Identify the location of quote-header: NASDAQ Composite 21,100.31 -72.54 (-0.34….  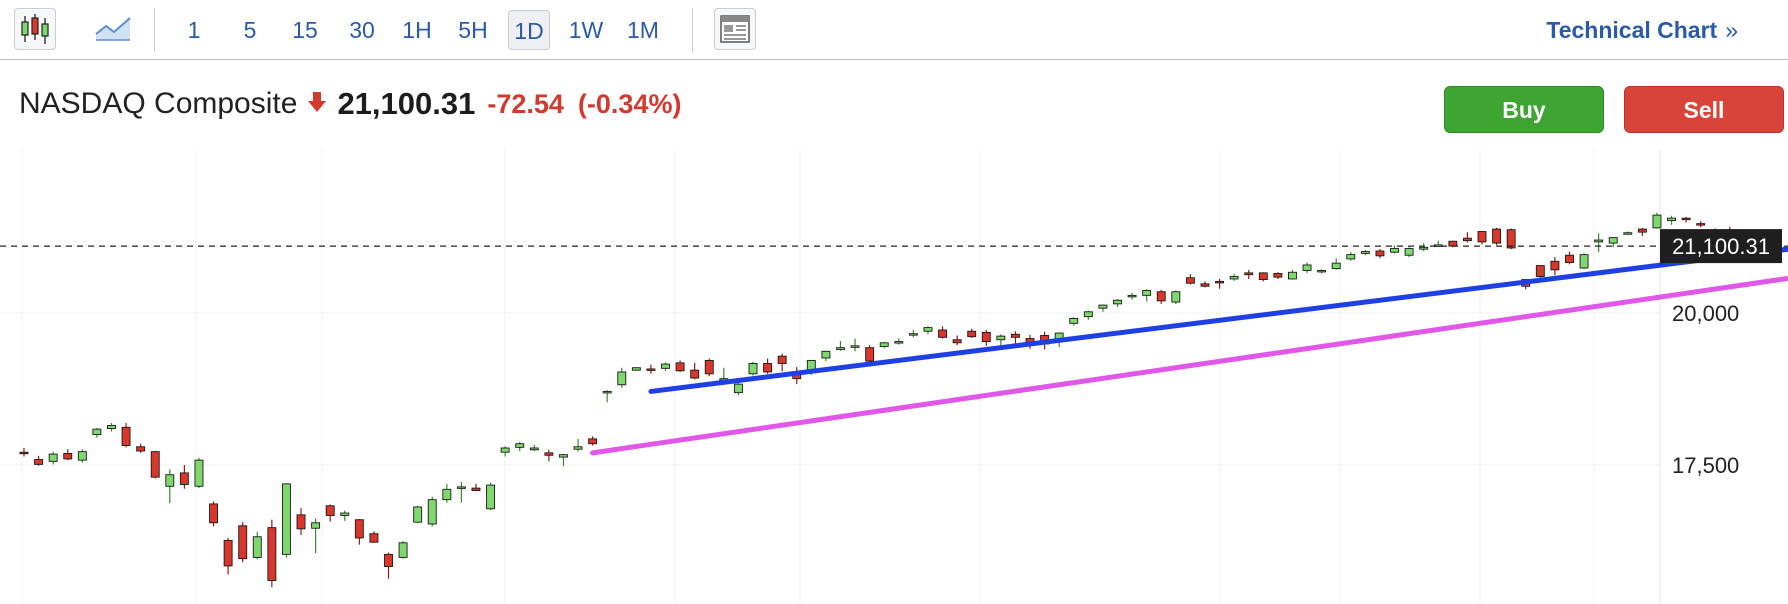
(350, 104).